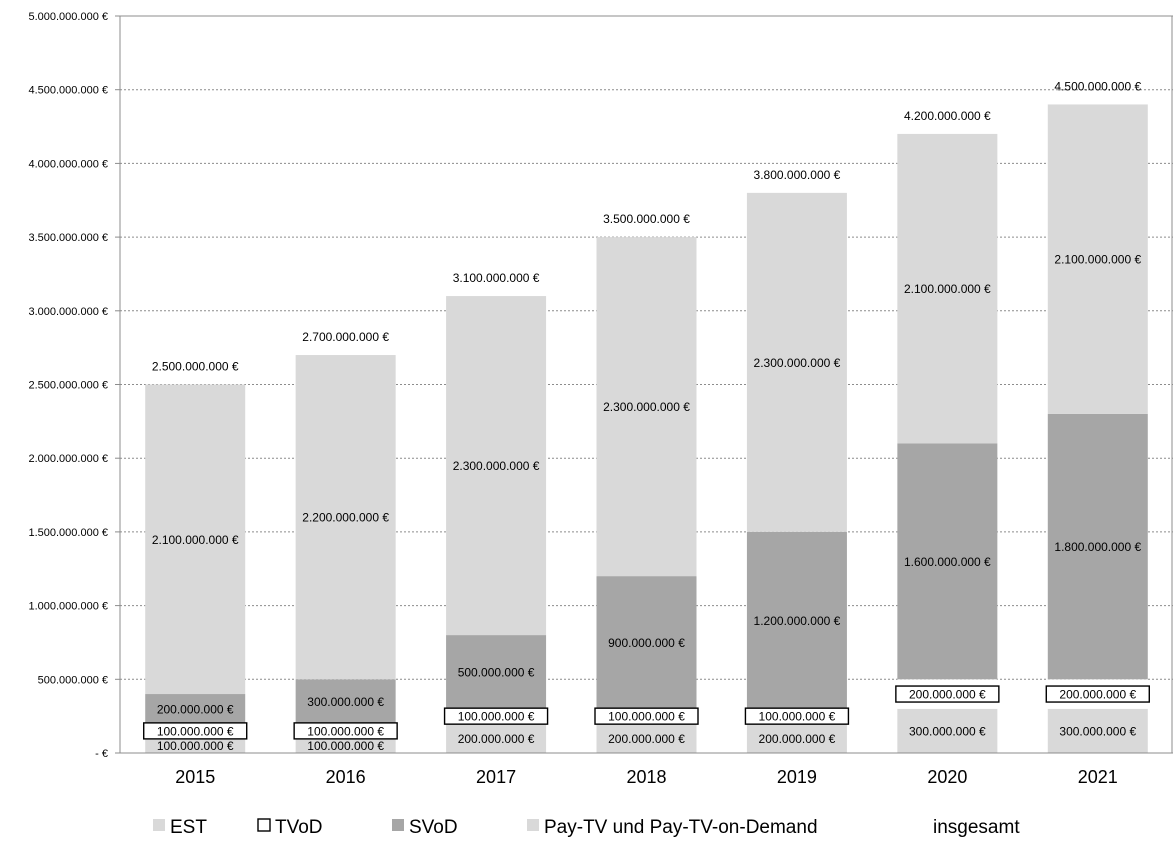 Image resolution: width=1173 pixels, height=845 pixels. Describe the element at coordinates (947, 116) in the screenshot. I see `total-label: 4.200.000.000 €` at that location.